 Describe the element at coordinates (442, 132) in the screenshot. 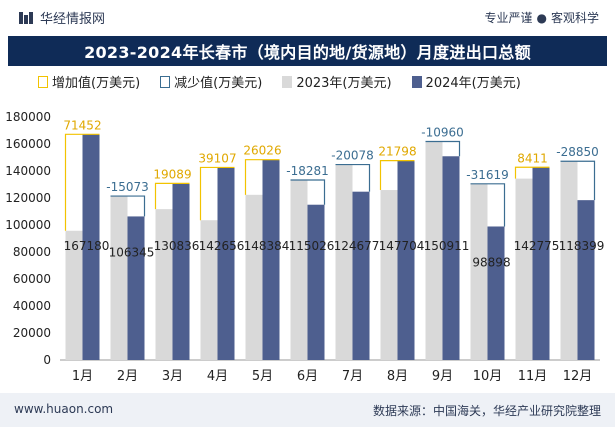

I see `difference-label: -10960` at that location.